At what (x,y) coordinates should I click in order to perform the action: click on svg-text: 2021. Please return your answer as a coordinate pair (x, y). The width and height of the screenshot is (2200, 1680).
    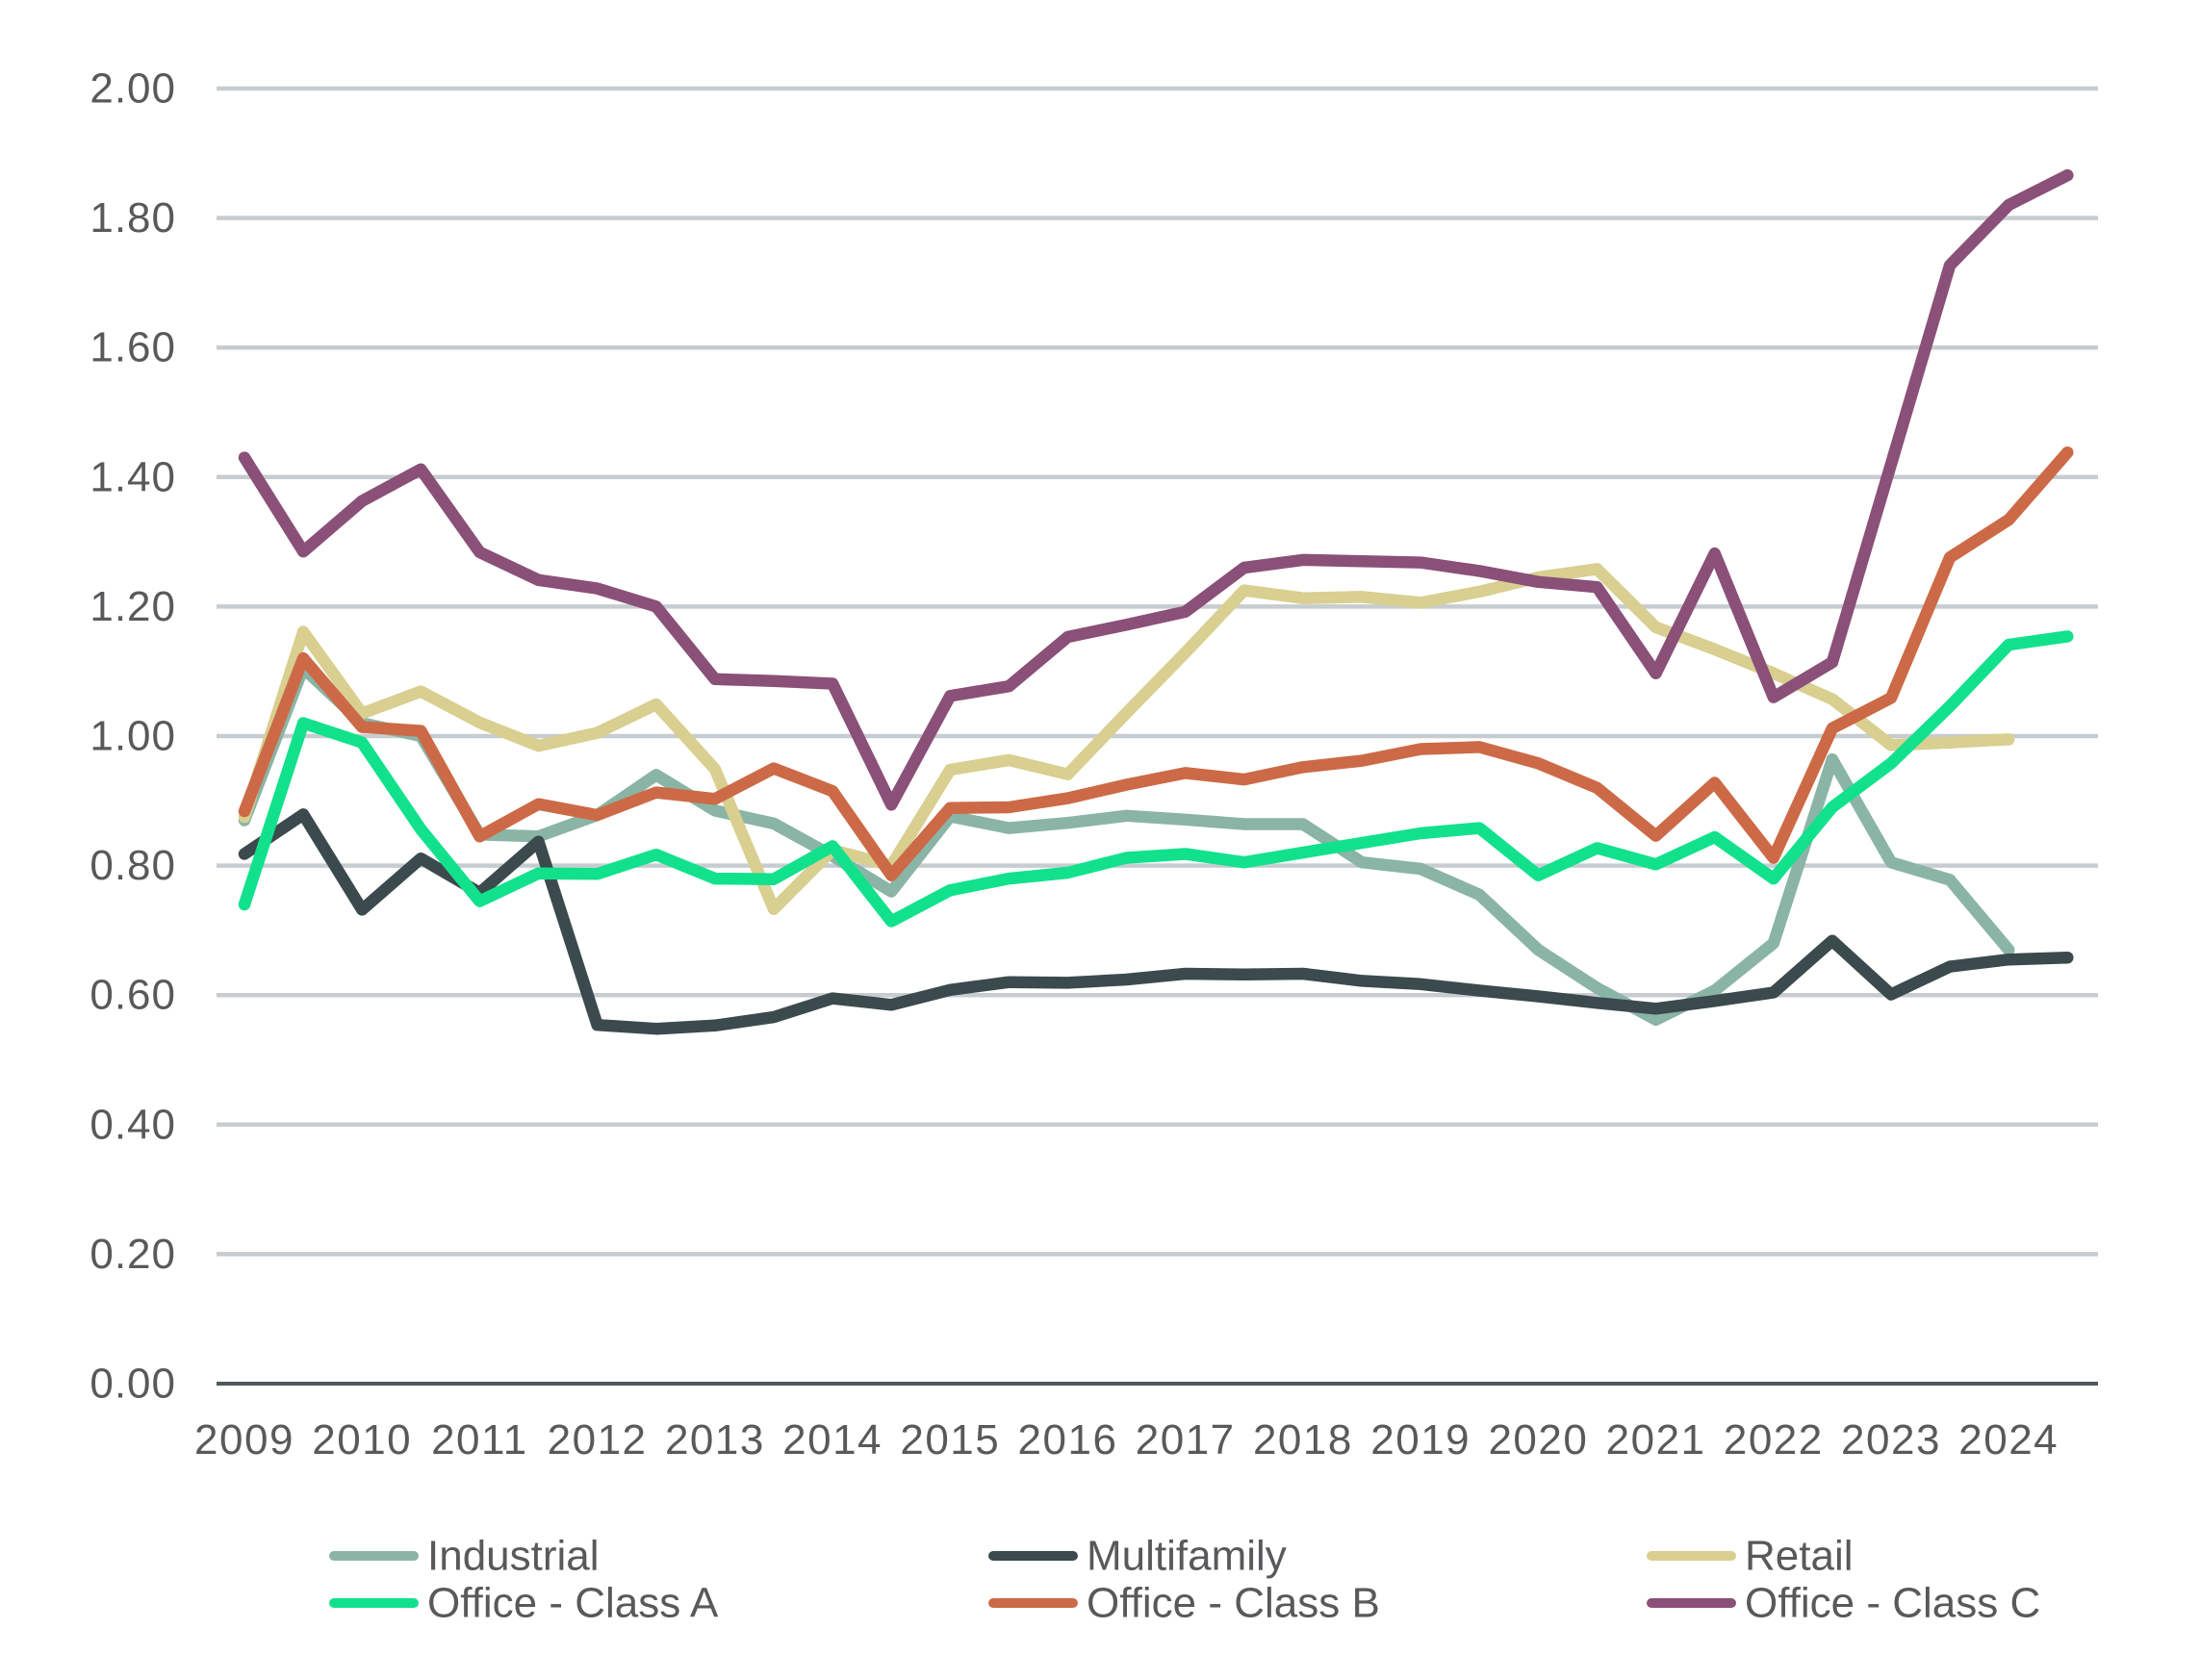
    Looking at the image, I should click on (1656, 1440).